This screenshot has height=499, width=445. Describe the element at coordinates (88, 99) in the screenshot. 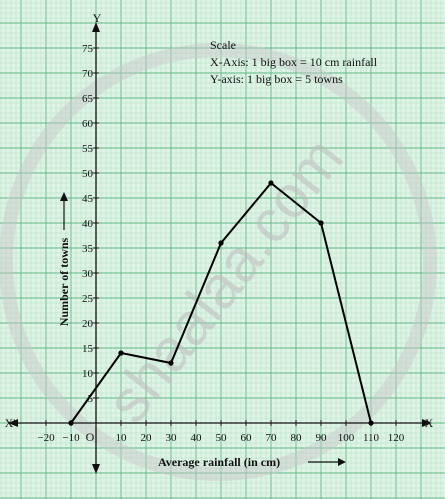

I see `y-tick-label: 65` at that location.